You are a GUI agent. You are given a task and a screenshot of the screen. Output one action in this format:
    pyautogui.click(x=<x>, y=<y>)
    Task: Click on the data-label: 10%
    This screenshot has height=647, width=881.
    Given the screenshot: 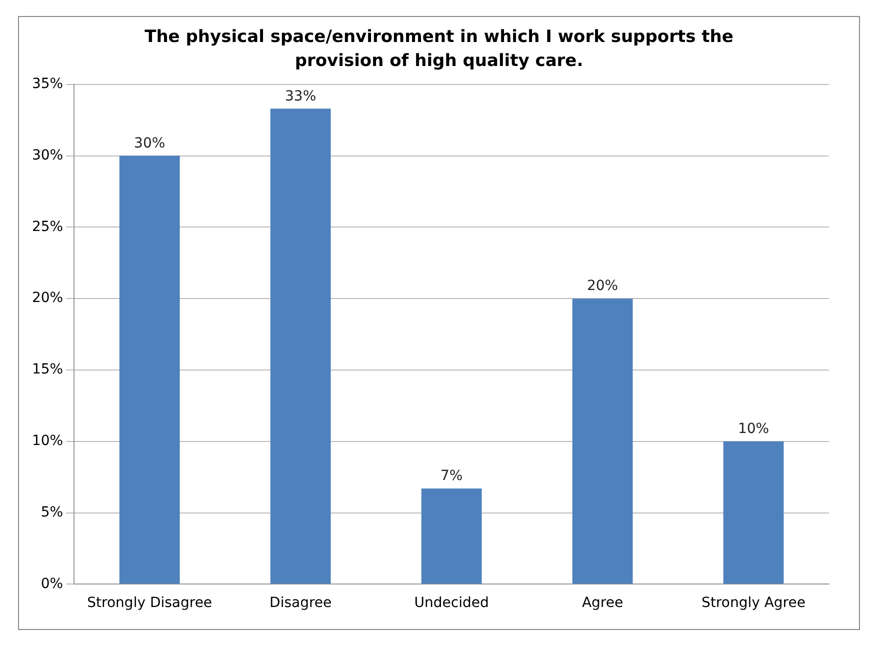 What is the action you would take?
    pyautogui.click(x=754, y=429)
    